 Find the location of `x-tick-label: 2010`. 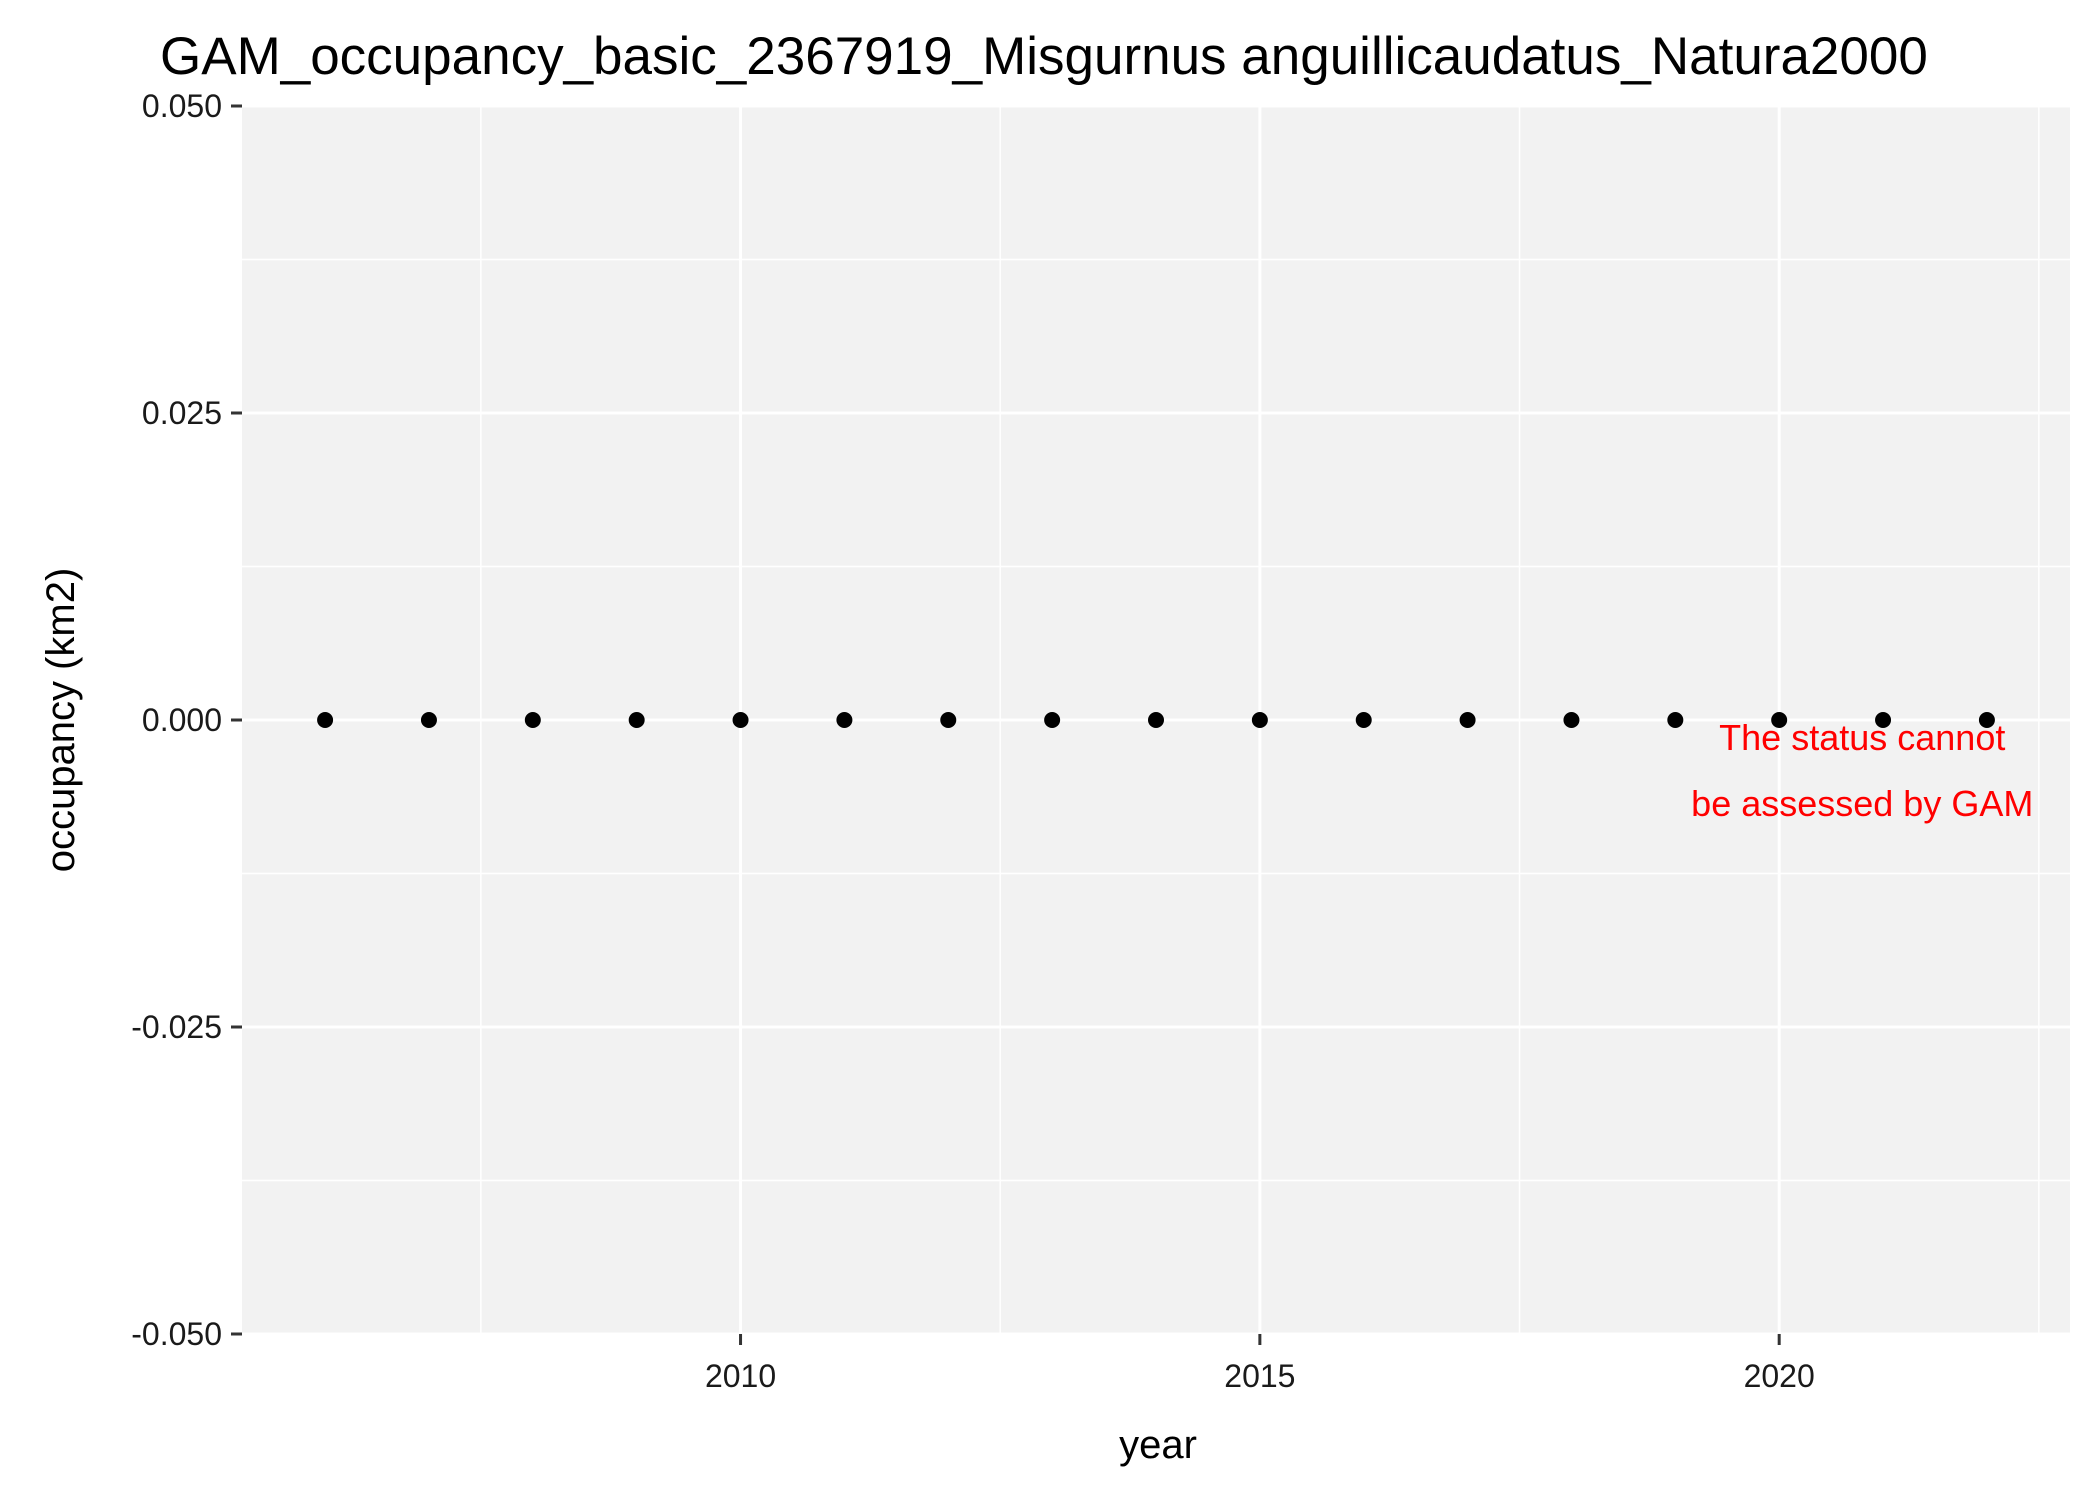

x-tick-label: 2010 is located at coordinates (740, 1376).